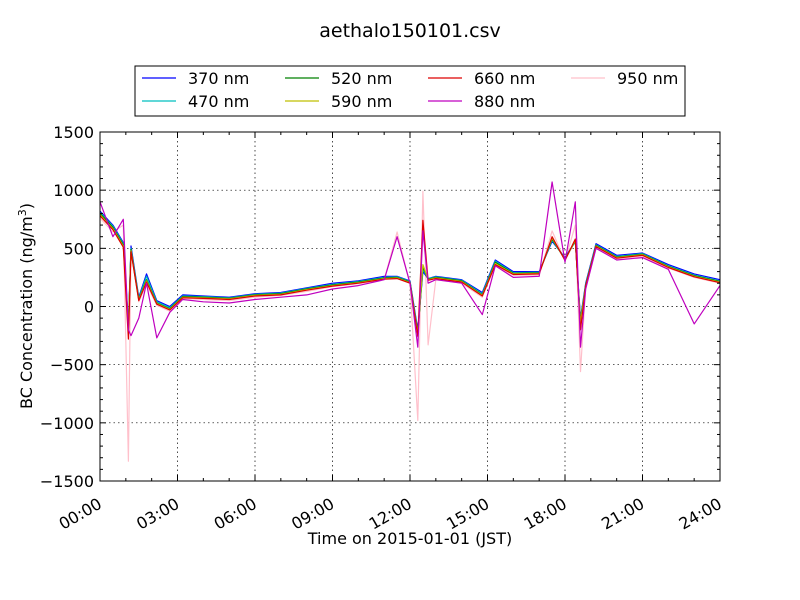 This screenshot has height=600, width=800. Describe the element at coordinates (218, 101) in the screenshot. I see `legend-label: 470 nm` at that location.